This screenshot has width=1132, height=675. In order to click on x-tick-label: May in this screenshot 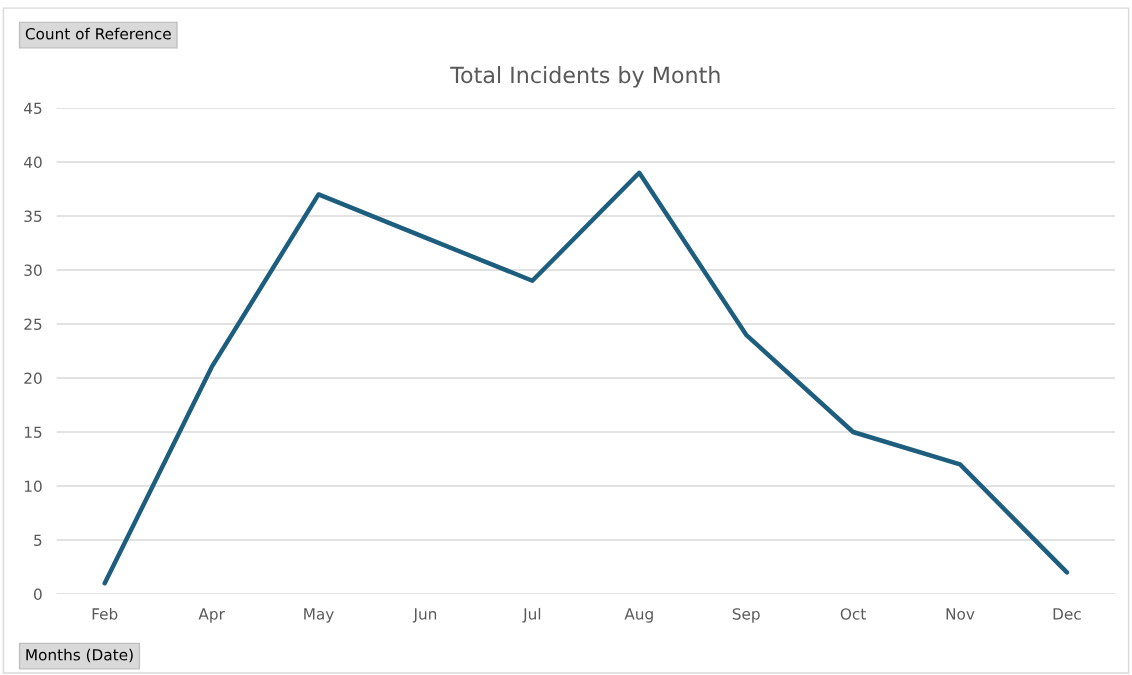, I will do `click(319, 615)`.